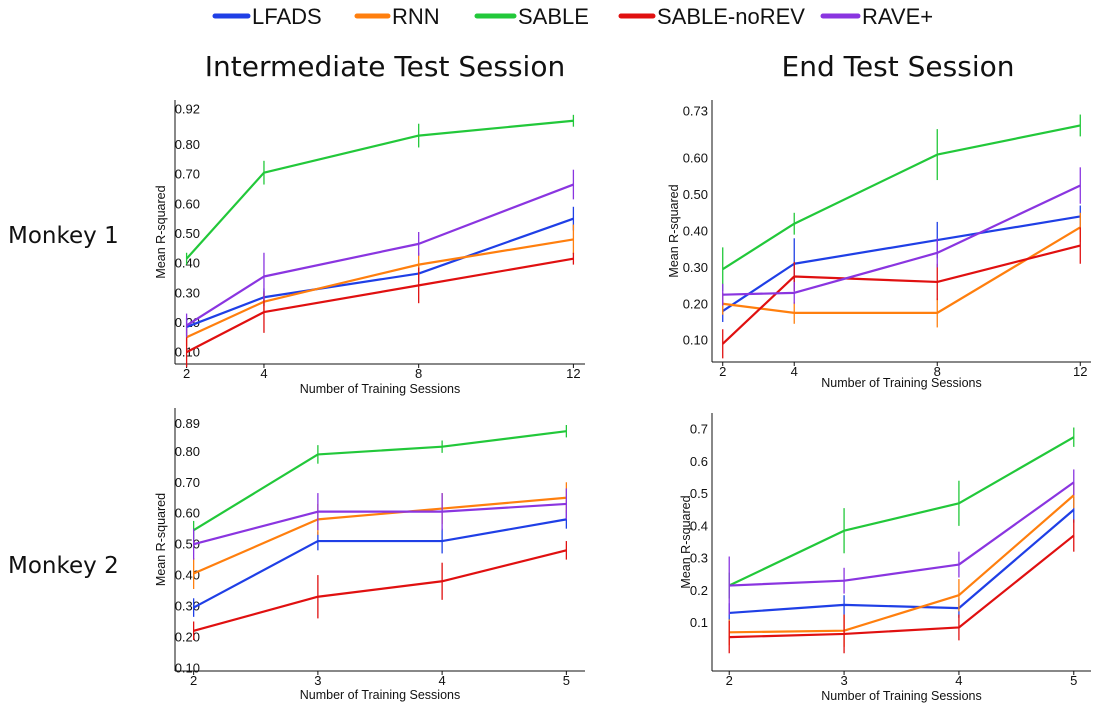 The image size is (1094, 706). I want to click on y-tick-label: 0.3, so click(699, 558).